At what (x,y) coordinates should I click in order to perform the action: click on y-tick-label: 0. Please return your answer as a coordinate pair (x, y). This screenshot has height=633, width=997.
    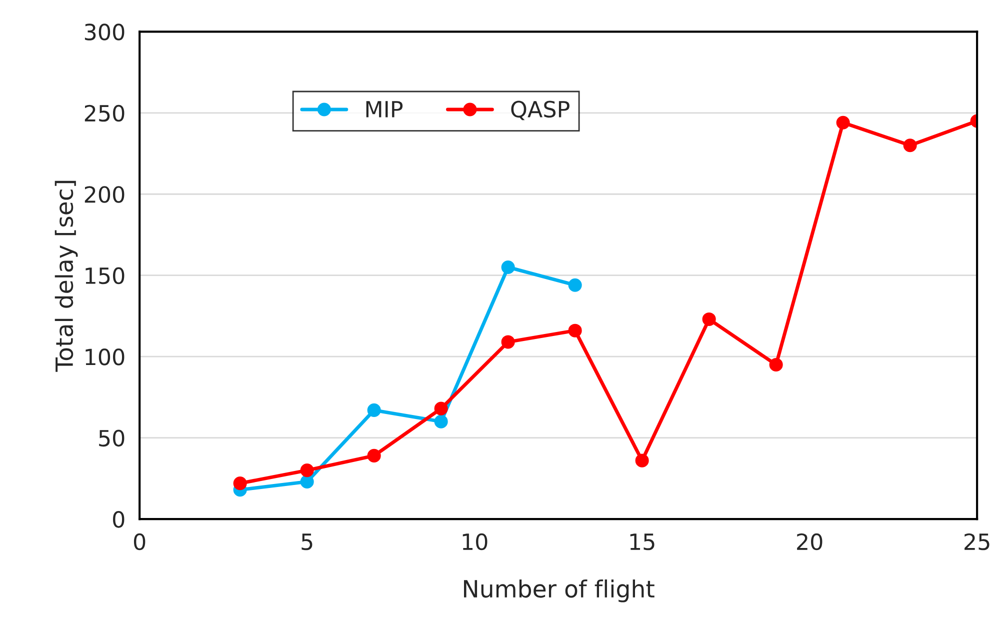
    Looking at the image, I should click on (118, 519).